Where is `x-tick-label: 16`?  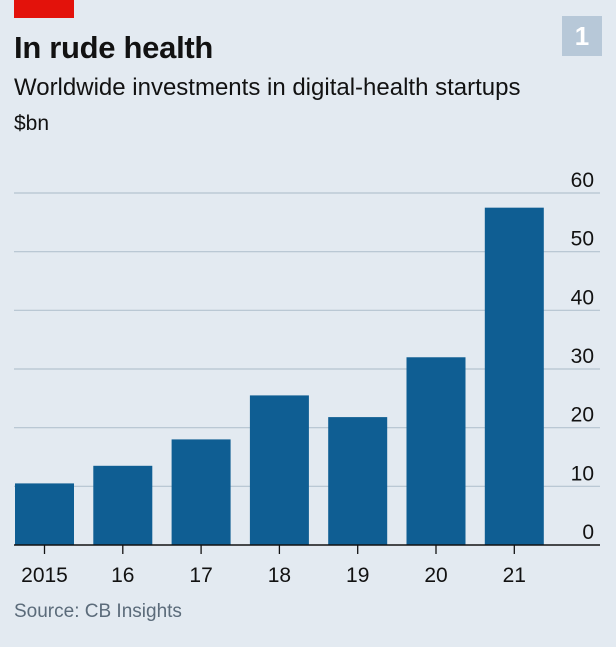 x-tick-label: 16 is located at coordinates (122, 575).